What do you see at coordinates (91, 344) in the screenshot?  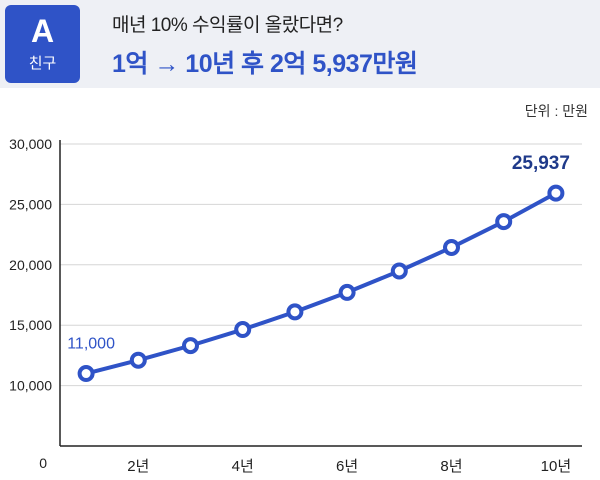 I see `data-label-1: 11,000` at bounding box center [91, 344].